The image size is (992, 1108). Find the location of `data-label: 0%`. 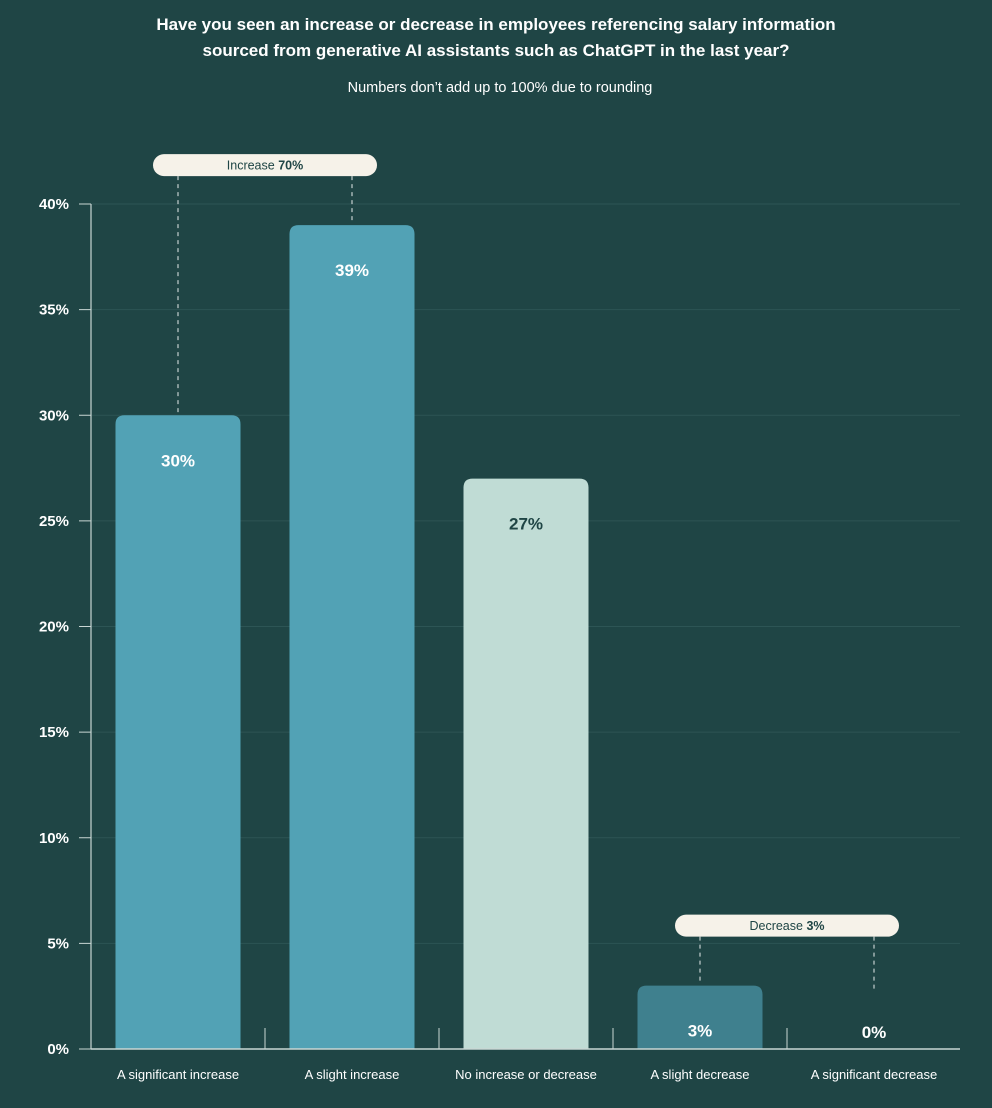

data-label: 0% is located at coordinates (874, 1032).